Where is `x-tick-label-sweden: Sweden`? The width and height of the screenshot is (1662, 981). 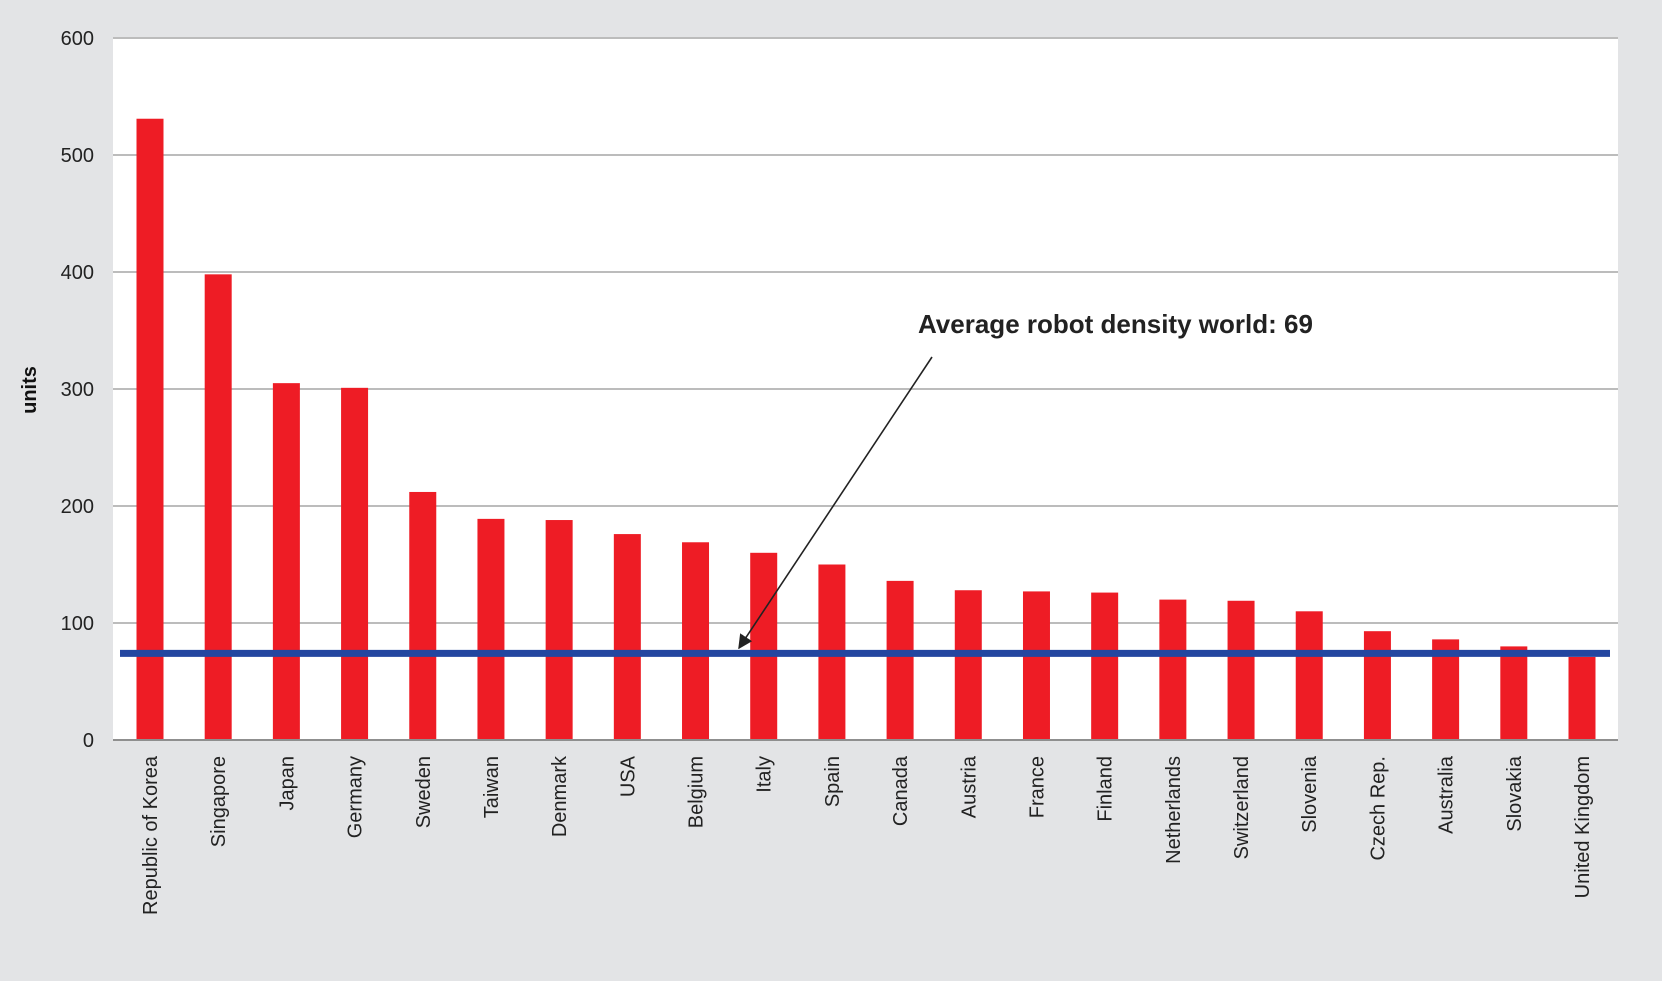
x-tick-label-sweden: Sweden is located at coordinates (424, 792).